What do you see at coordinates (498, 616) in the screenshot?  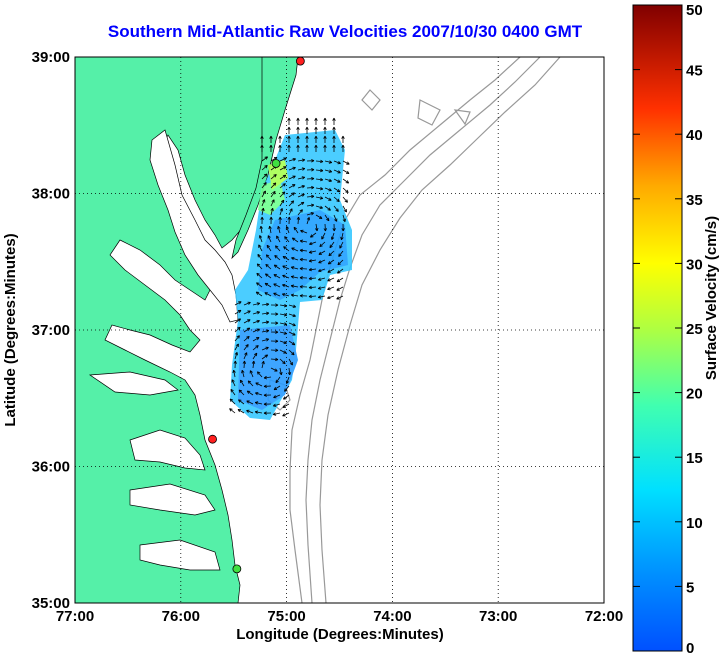 I see `x-tick-label: 73:00` at bounding box center [498, 616].